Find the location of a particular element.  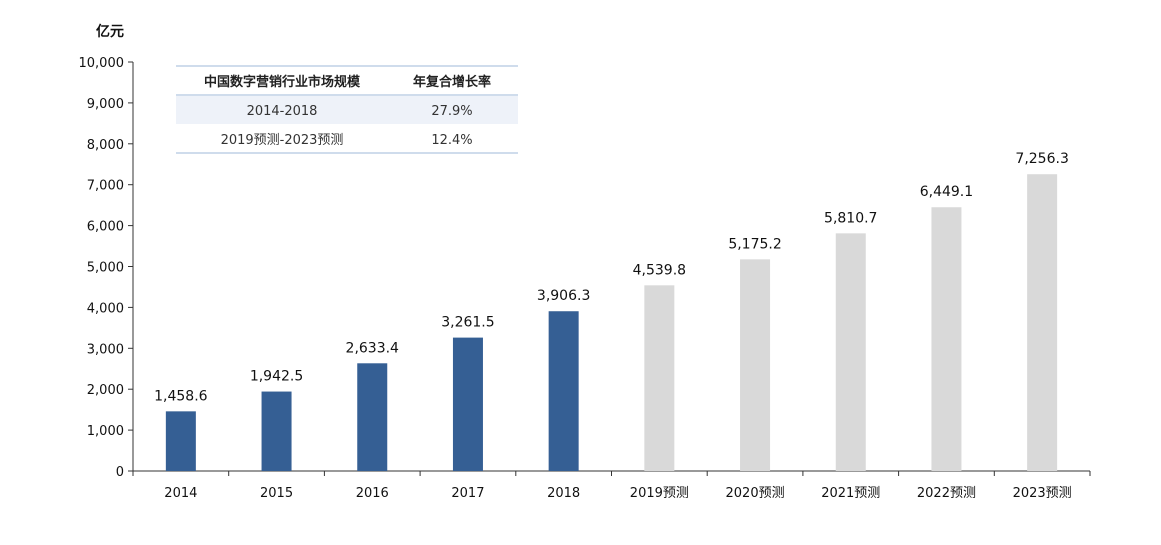

data-label: 2,633.4 is located at coordinates (373, 348).